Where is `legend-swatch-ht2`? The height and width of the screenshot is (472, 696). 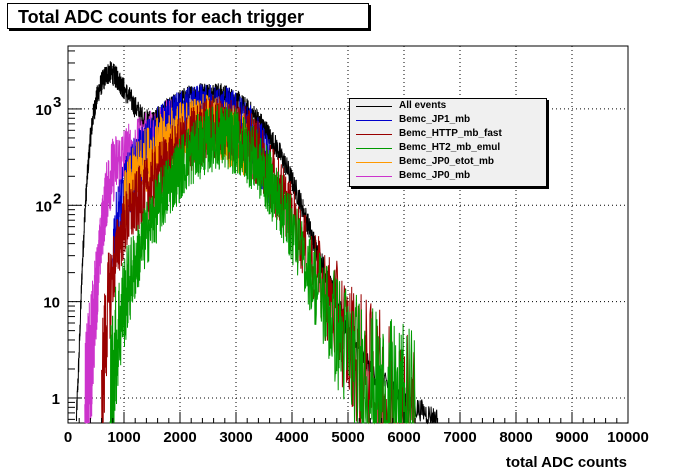 legend-swatch-ht2 is located at coordinates (374, 148).